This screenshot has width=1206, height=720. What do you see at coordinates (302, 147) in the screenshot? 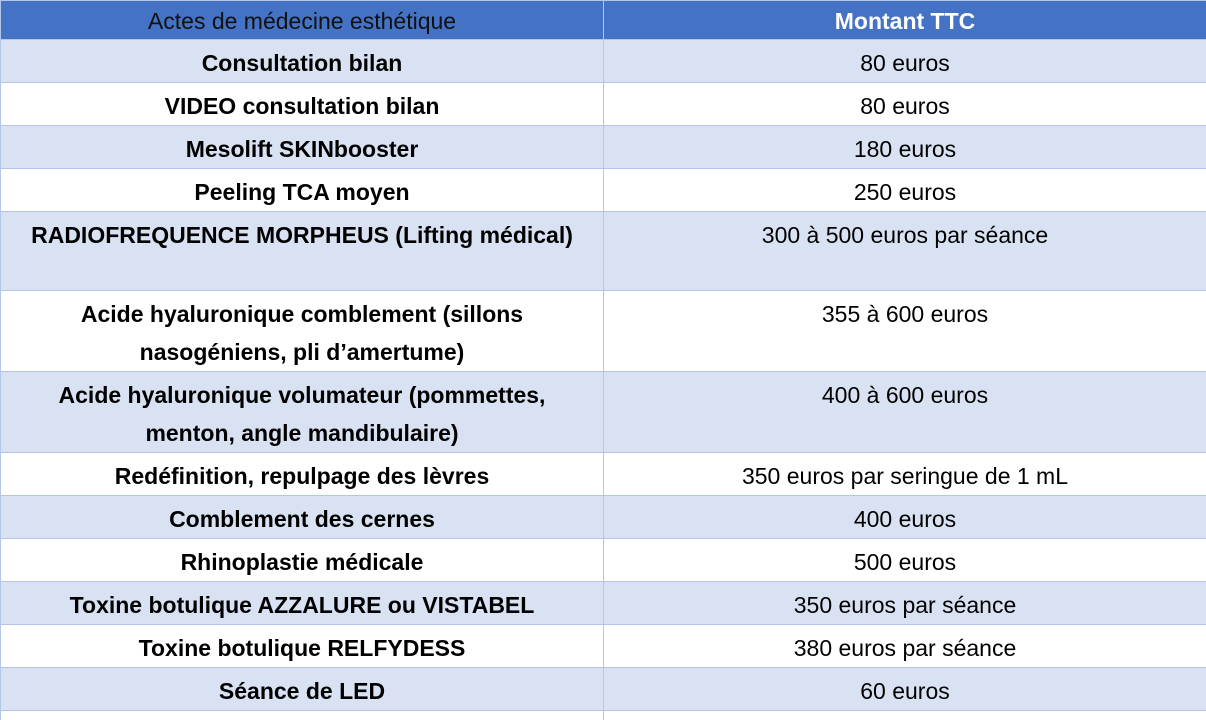
I see `procedure-cell: Mesolift SKINbooster` at bounding box center [302, 147].